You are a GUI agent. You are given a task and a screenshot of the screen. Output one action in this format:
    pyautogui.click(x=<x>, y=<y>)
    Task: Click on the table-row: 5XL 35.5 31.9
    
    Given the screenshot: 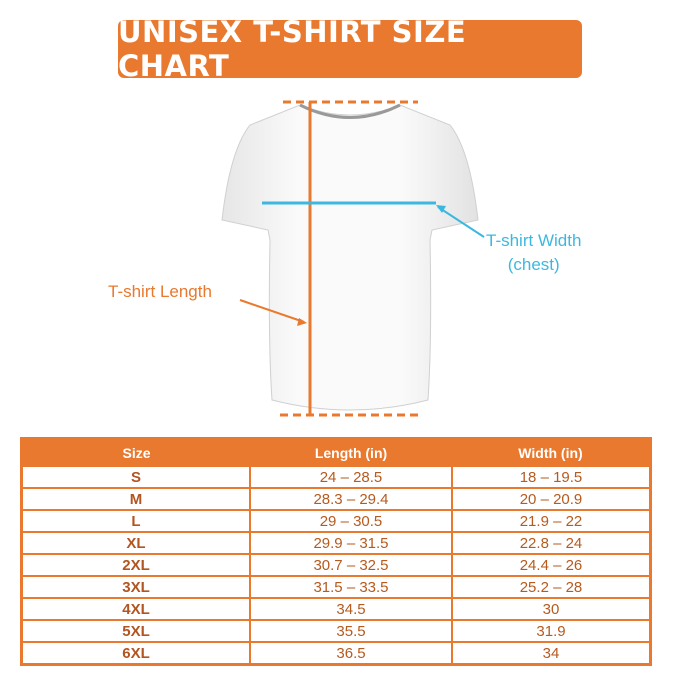 What is the action you would take?
    pyautogui.click(x=336, y=631)
    